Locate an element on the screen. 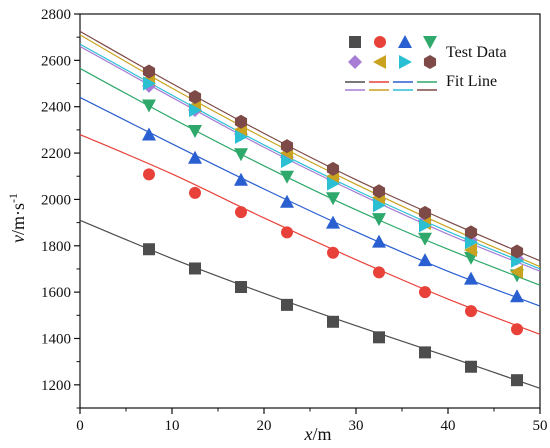 The width and height of the screenshot is (550, 448). x-axis-label: x/m is located at coordinates (317, 434).